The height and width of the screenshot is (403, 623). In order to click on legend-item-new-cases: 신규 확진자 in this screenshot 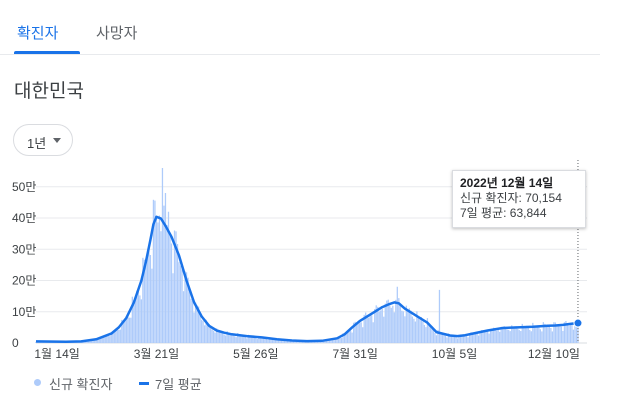, I will do `click(73, 383)`.